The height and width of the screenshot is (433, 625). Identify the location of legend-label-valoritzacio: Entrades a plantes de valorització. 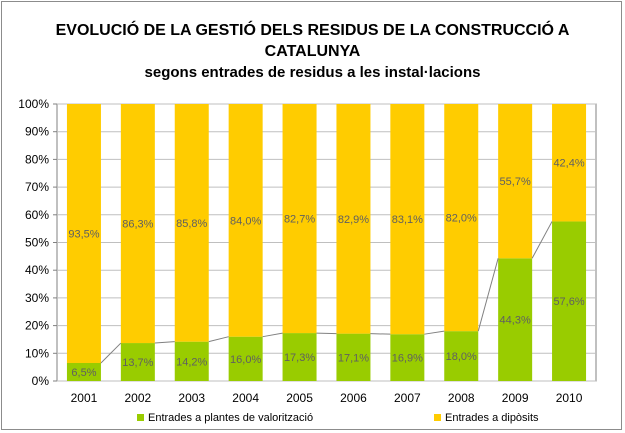
(230, 418).